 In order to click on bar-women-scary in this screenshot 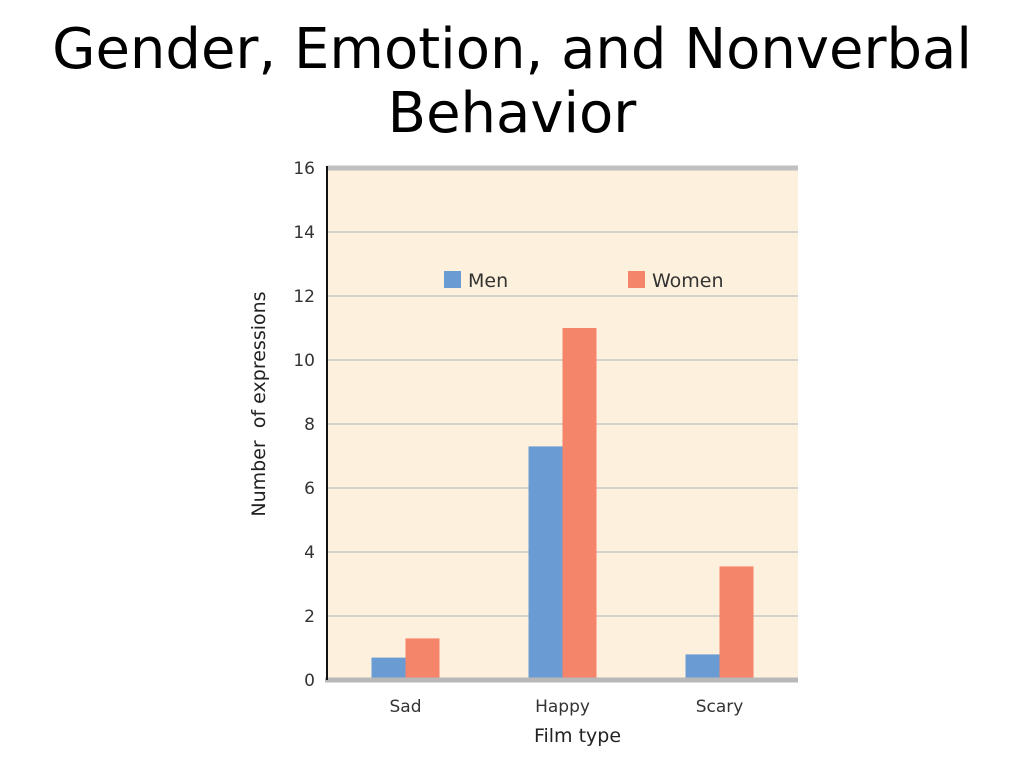, I will do `click(736, 623)`.